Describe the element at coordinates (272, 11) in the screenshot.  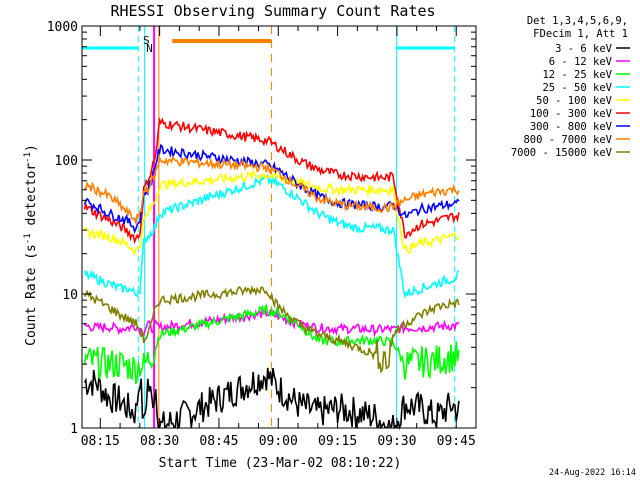
I see `chart-title: RHESSI Observing Summary Count Rates` at that location.